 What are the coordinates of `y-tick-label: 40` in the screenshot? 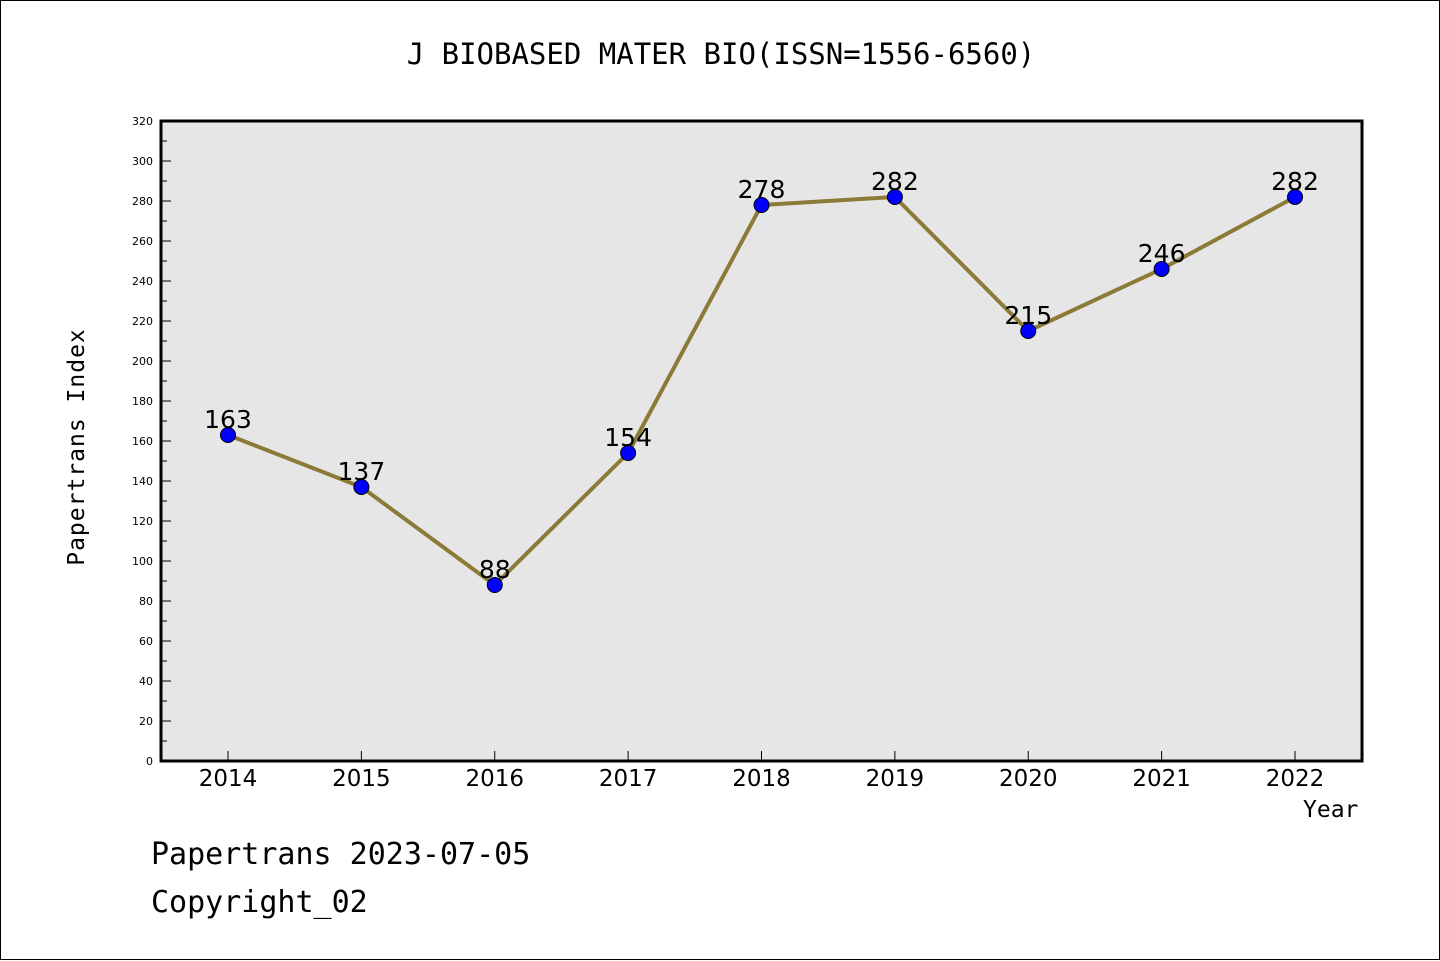 It's located at (146, 681).